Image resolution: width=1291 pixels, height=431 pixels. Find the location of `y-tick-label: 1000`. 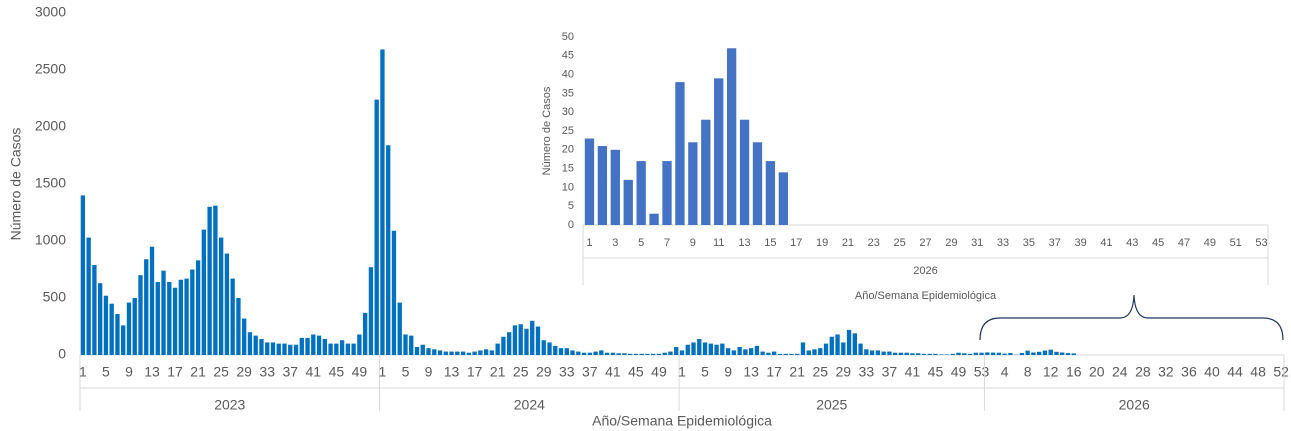

y-tick-label: 1000 is located at coordinates (50, 240).